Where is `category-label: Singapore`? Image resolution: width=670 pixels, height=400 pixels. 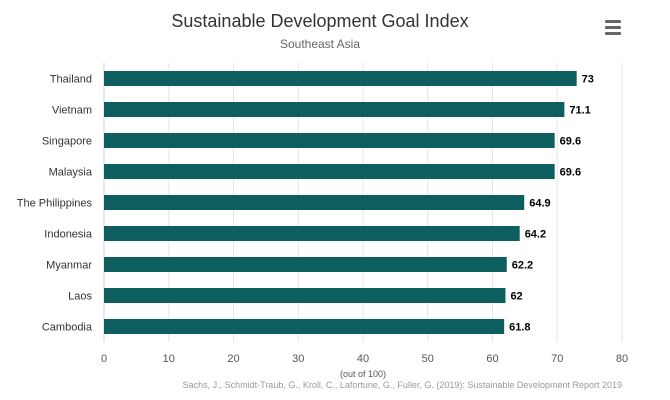
category-label: Singapore is located at coordinates (67, 142).